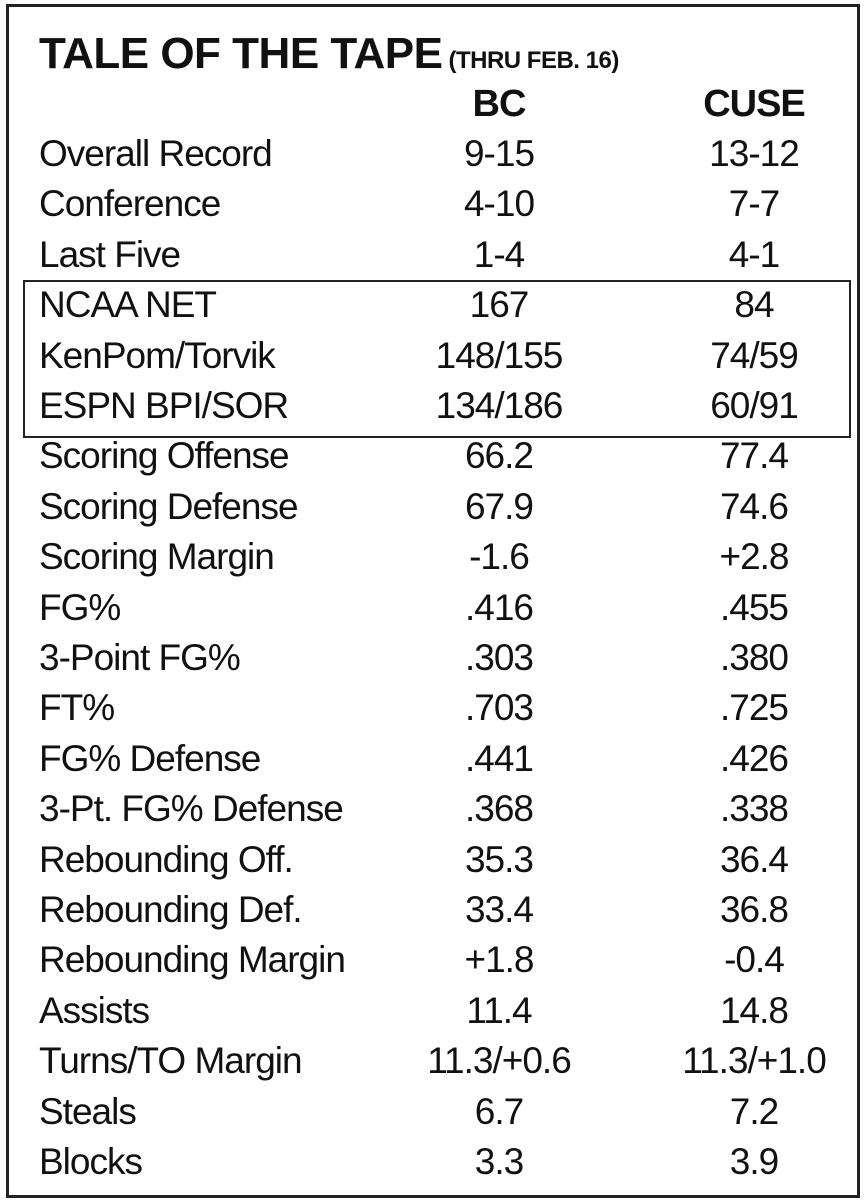  What do you see at coordinates (164, 405) in the screenshot?
I see `row-label: ESPN BPI/SOR` at bounding box center [164, 405].